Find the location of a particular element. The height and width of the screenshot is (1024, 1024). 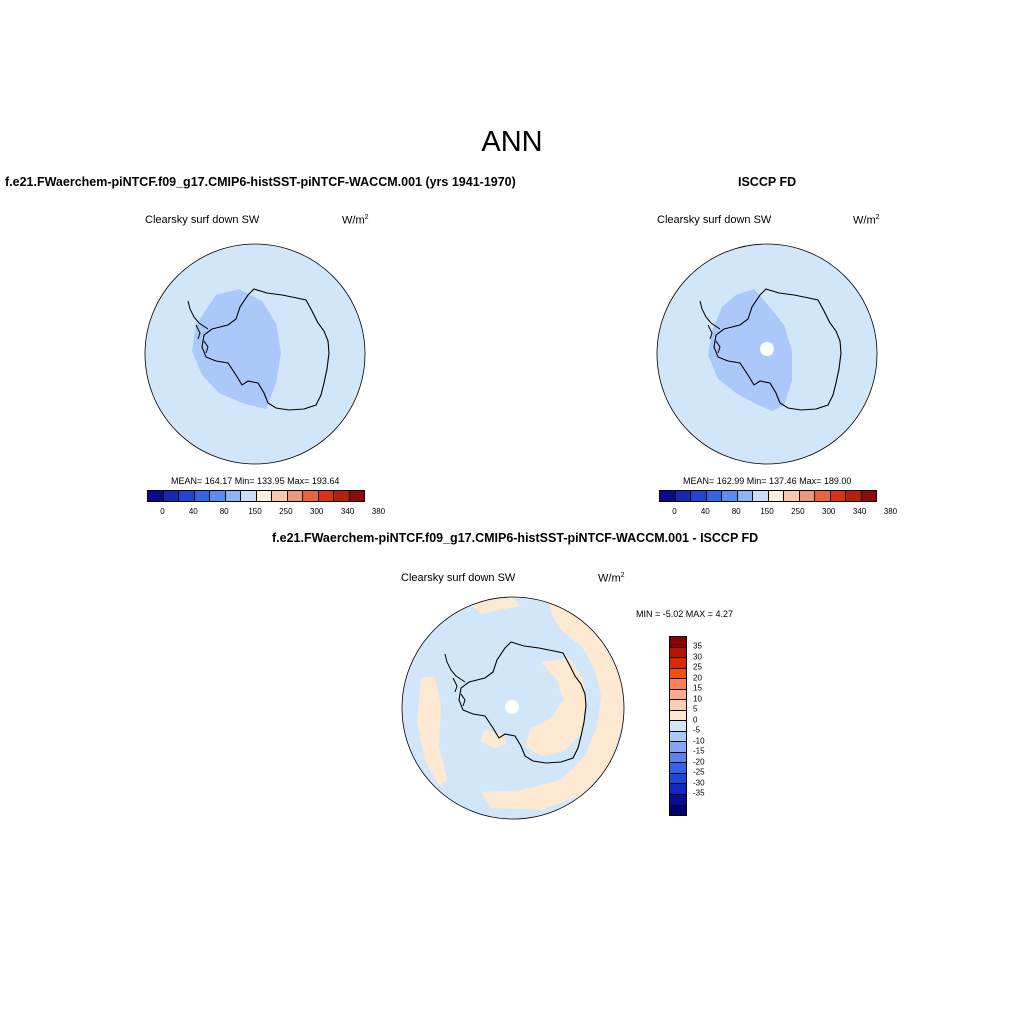

diff-missing-data-hole is located at coordinates (512, 707).